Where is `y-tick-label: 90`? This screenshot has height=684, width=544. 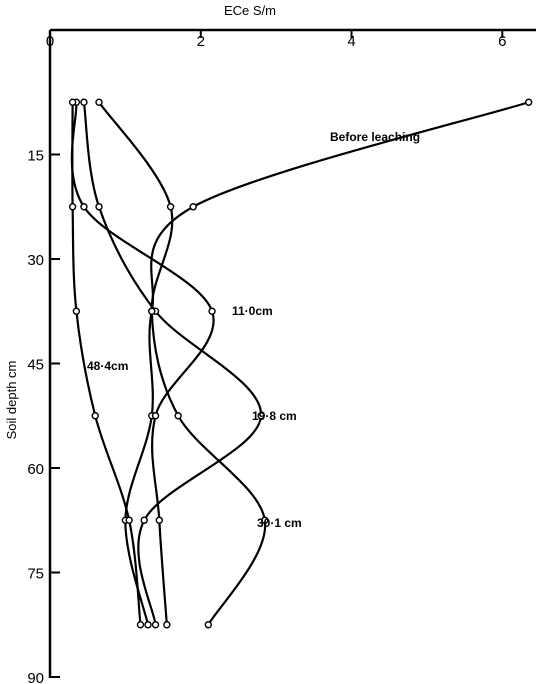 y-tick-label: 90 is located at coordinates (35, 677).